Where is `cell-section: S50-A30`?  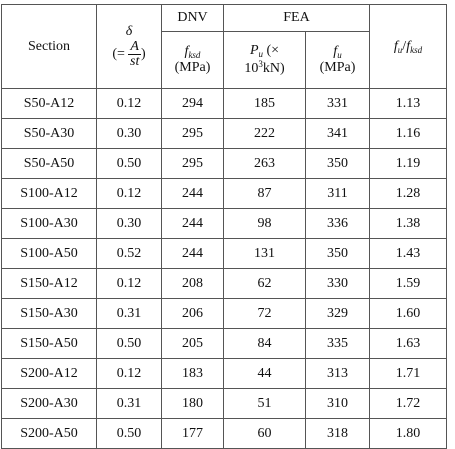 cell-section: S50-A30 is located at coordinates (49, 133).